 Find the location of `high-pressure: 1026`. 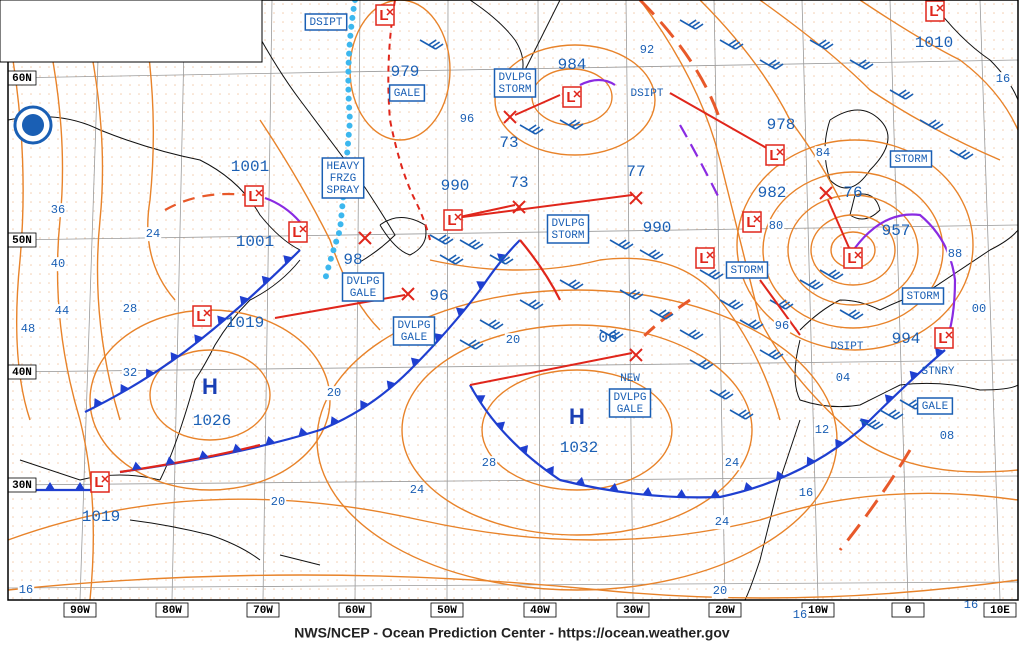

high-pressure: 1026 is located at coordinates (212, 421).